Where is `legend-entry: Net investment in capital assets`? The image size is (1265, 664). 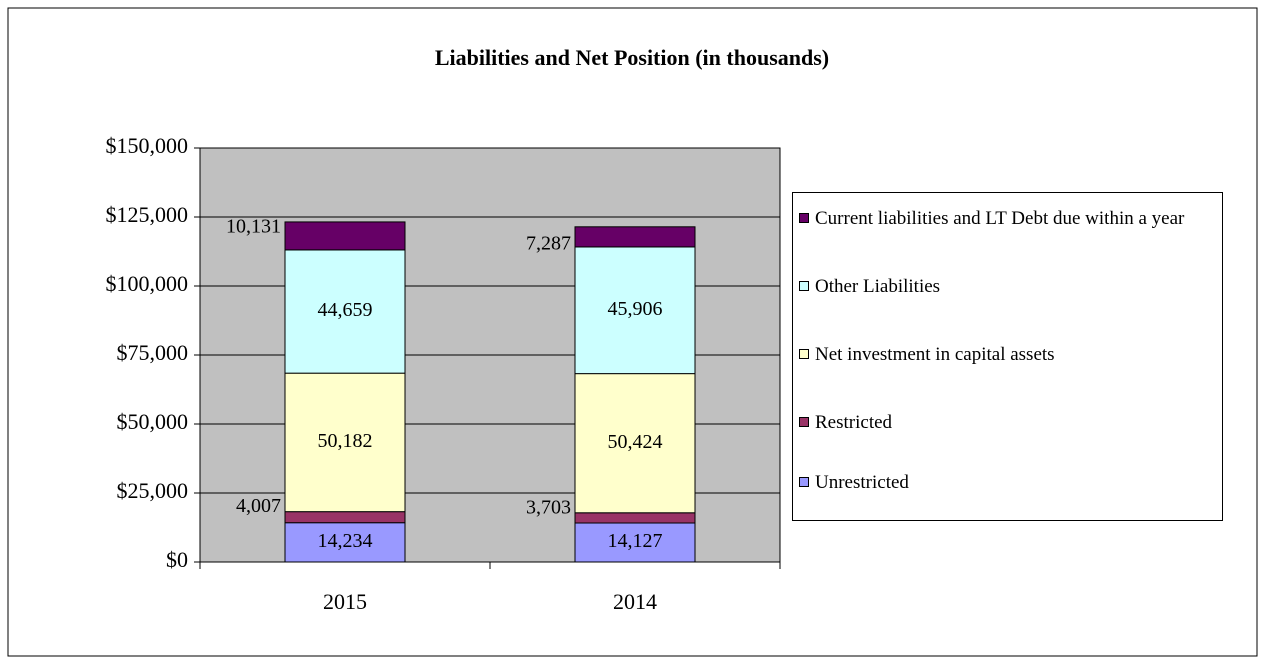 legend-entry: Net investment in capital assets is located at coordinates (992, 354).